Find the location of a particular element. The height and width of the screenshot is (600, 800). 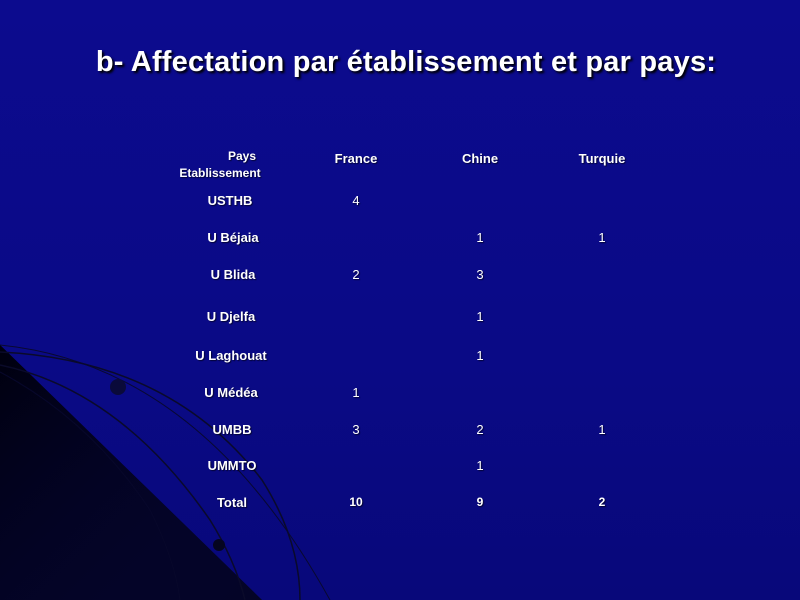

cell-u-bejaia-turquie: 1 is located at coordinates (602, 237).